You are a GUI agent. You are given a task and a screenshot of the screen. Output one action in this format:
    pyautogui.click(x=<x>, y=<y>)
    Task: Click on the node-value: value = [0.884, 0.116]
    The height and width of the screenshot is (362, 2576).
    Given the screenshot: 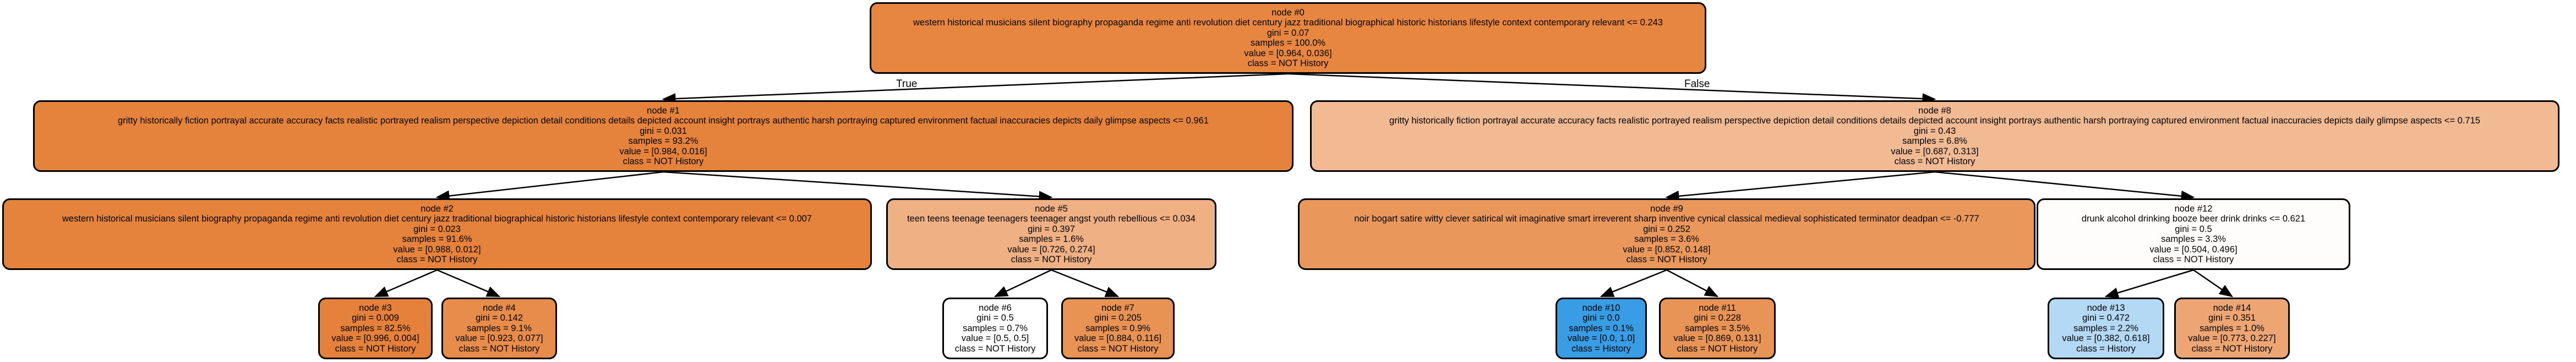 What is the action you would take?
    pyautogui.click(x=1117, y=338)
    